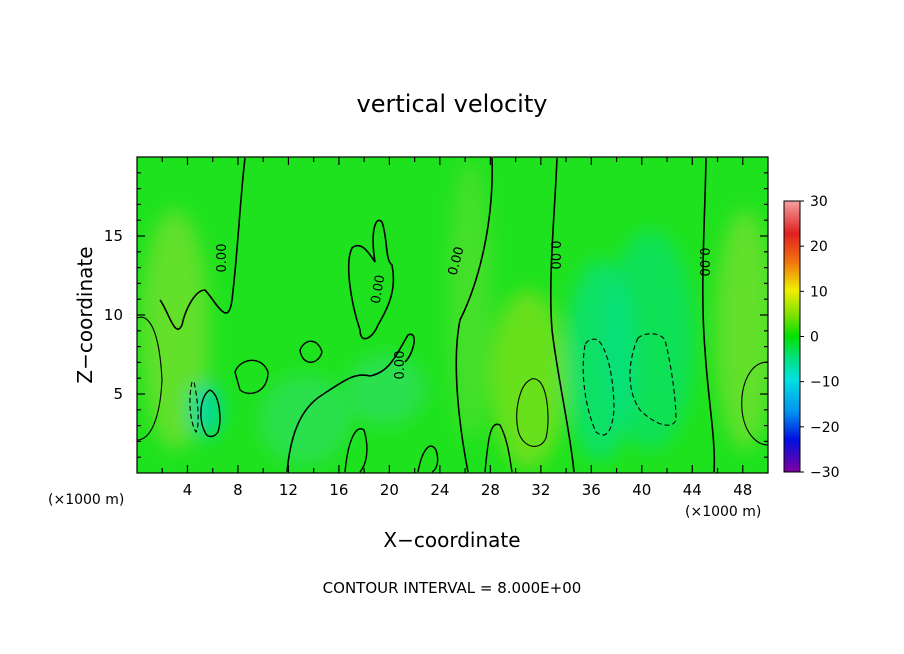 Image resolution: width=904 pixels, height=654 pixels. Describe the element at coordinates (820, 337) in the screenshot. I see `colorbar-ticks: 30 20 10 0 −10 −20 −30` at that location.